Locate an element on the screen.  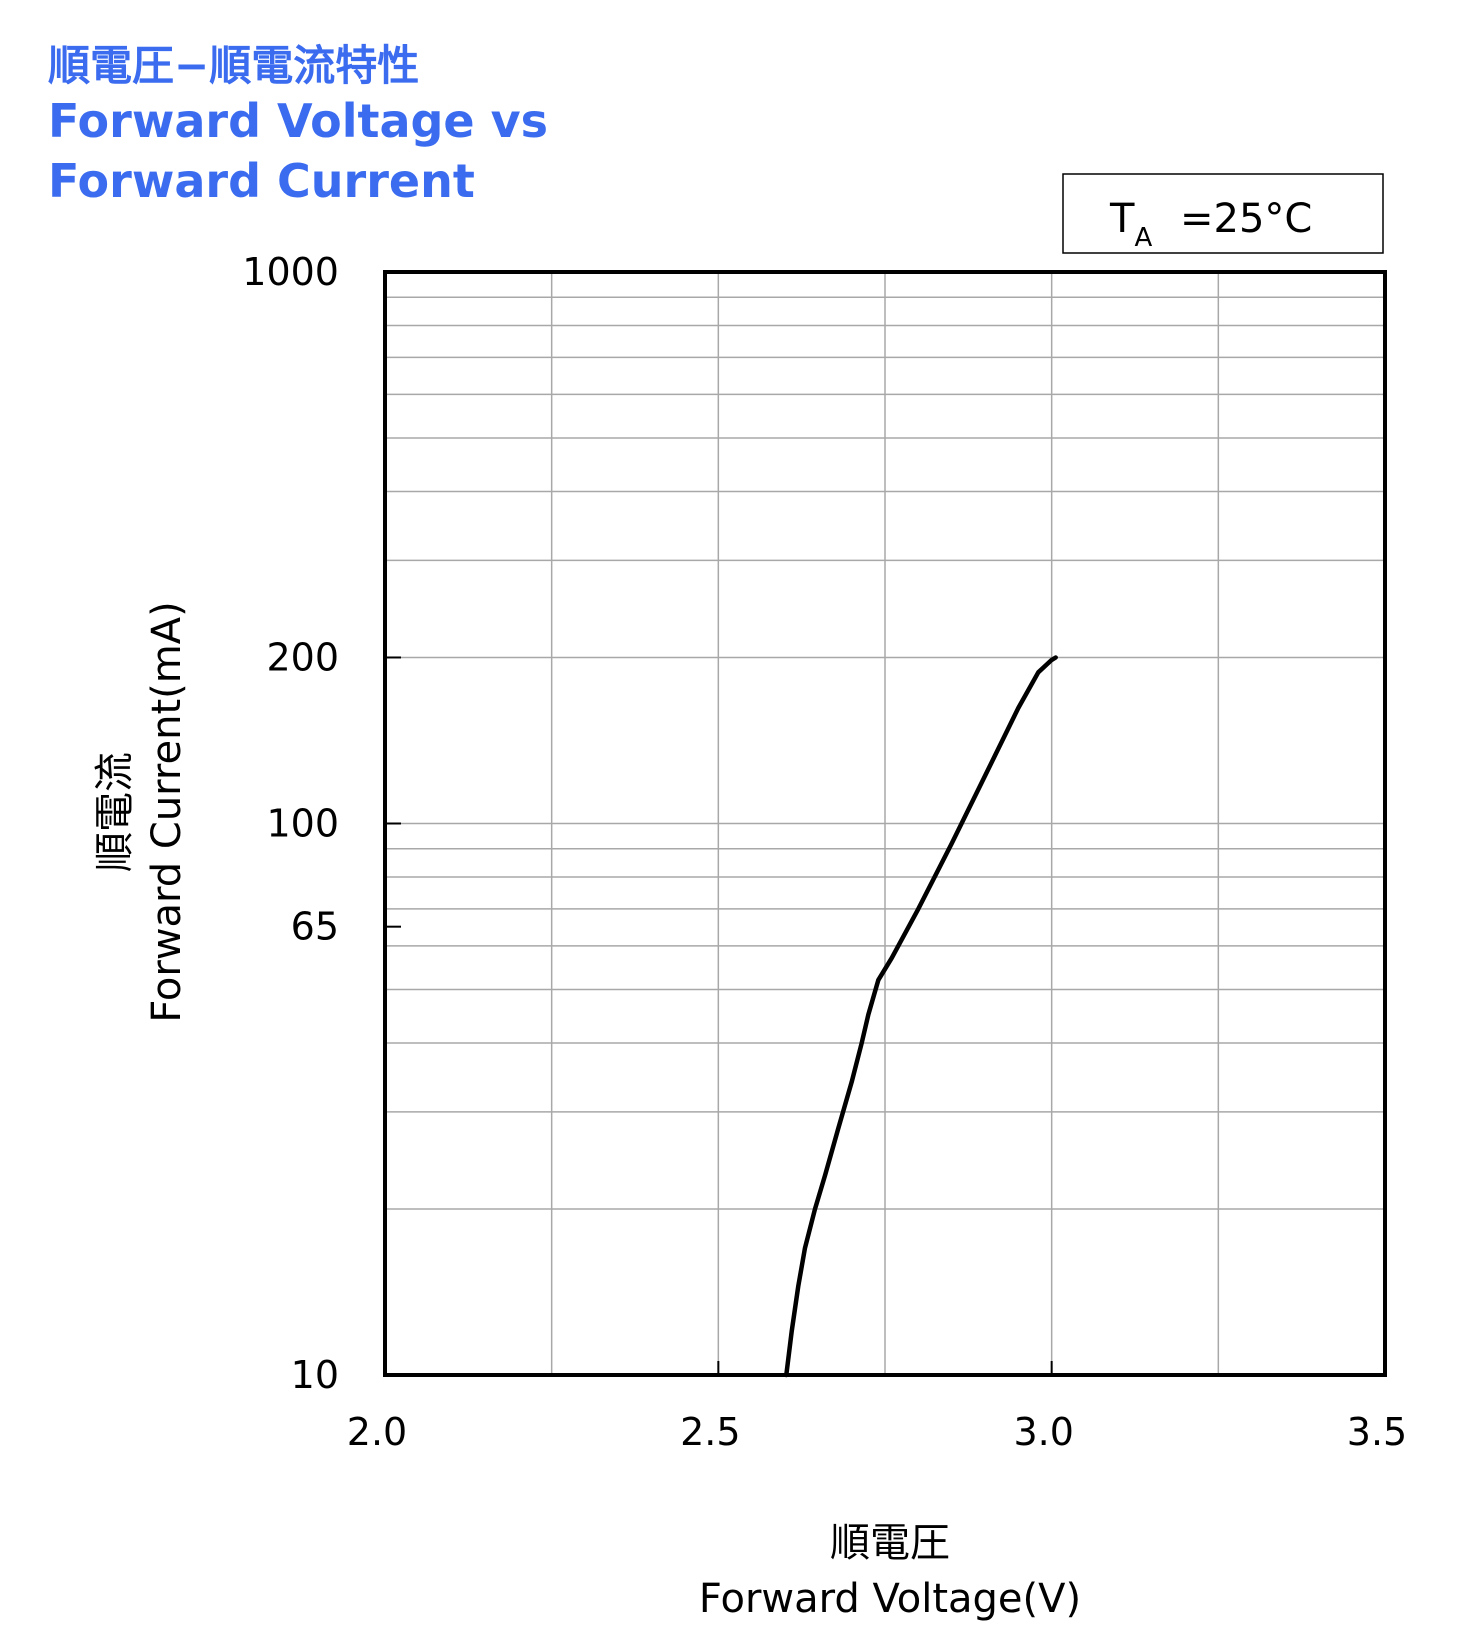
y-axis-label: Forward Current(mA) is located at coordinates (167, 811).